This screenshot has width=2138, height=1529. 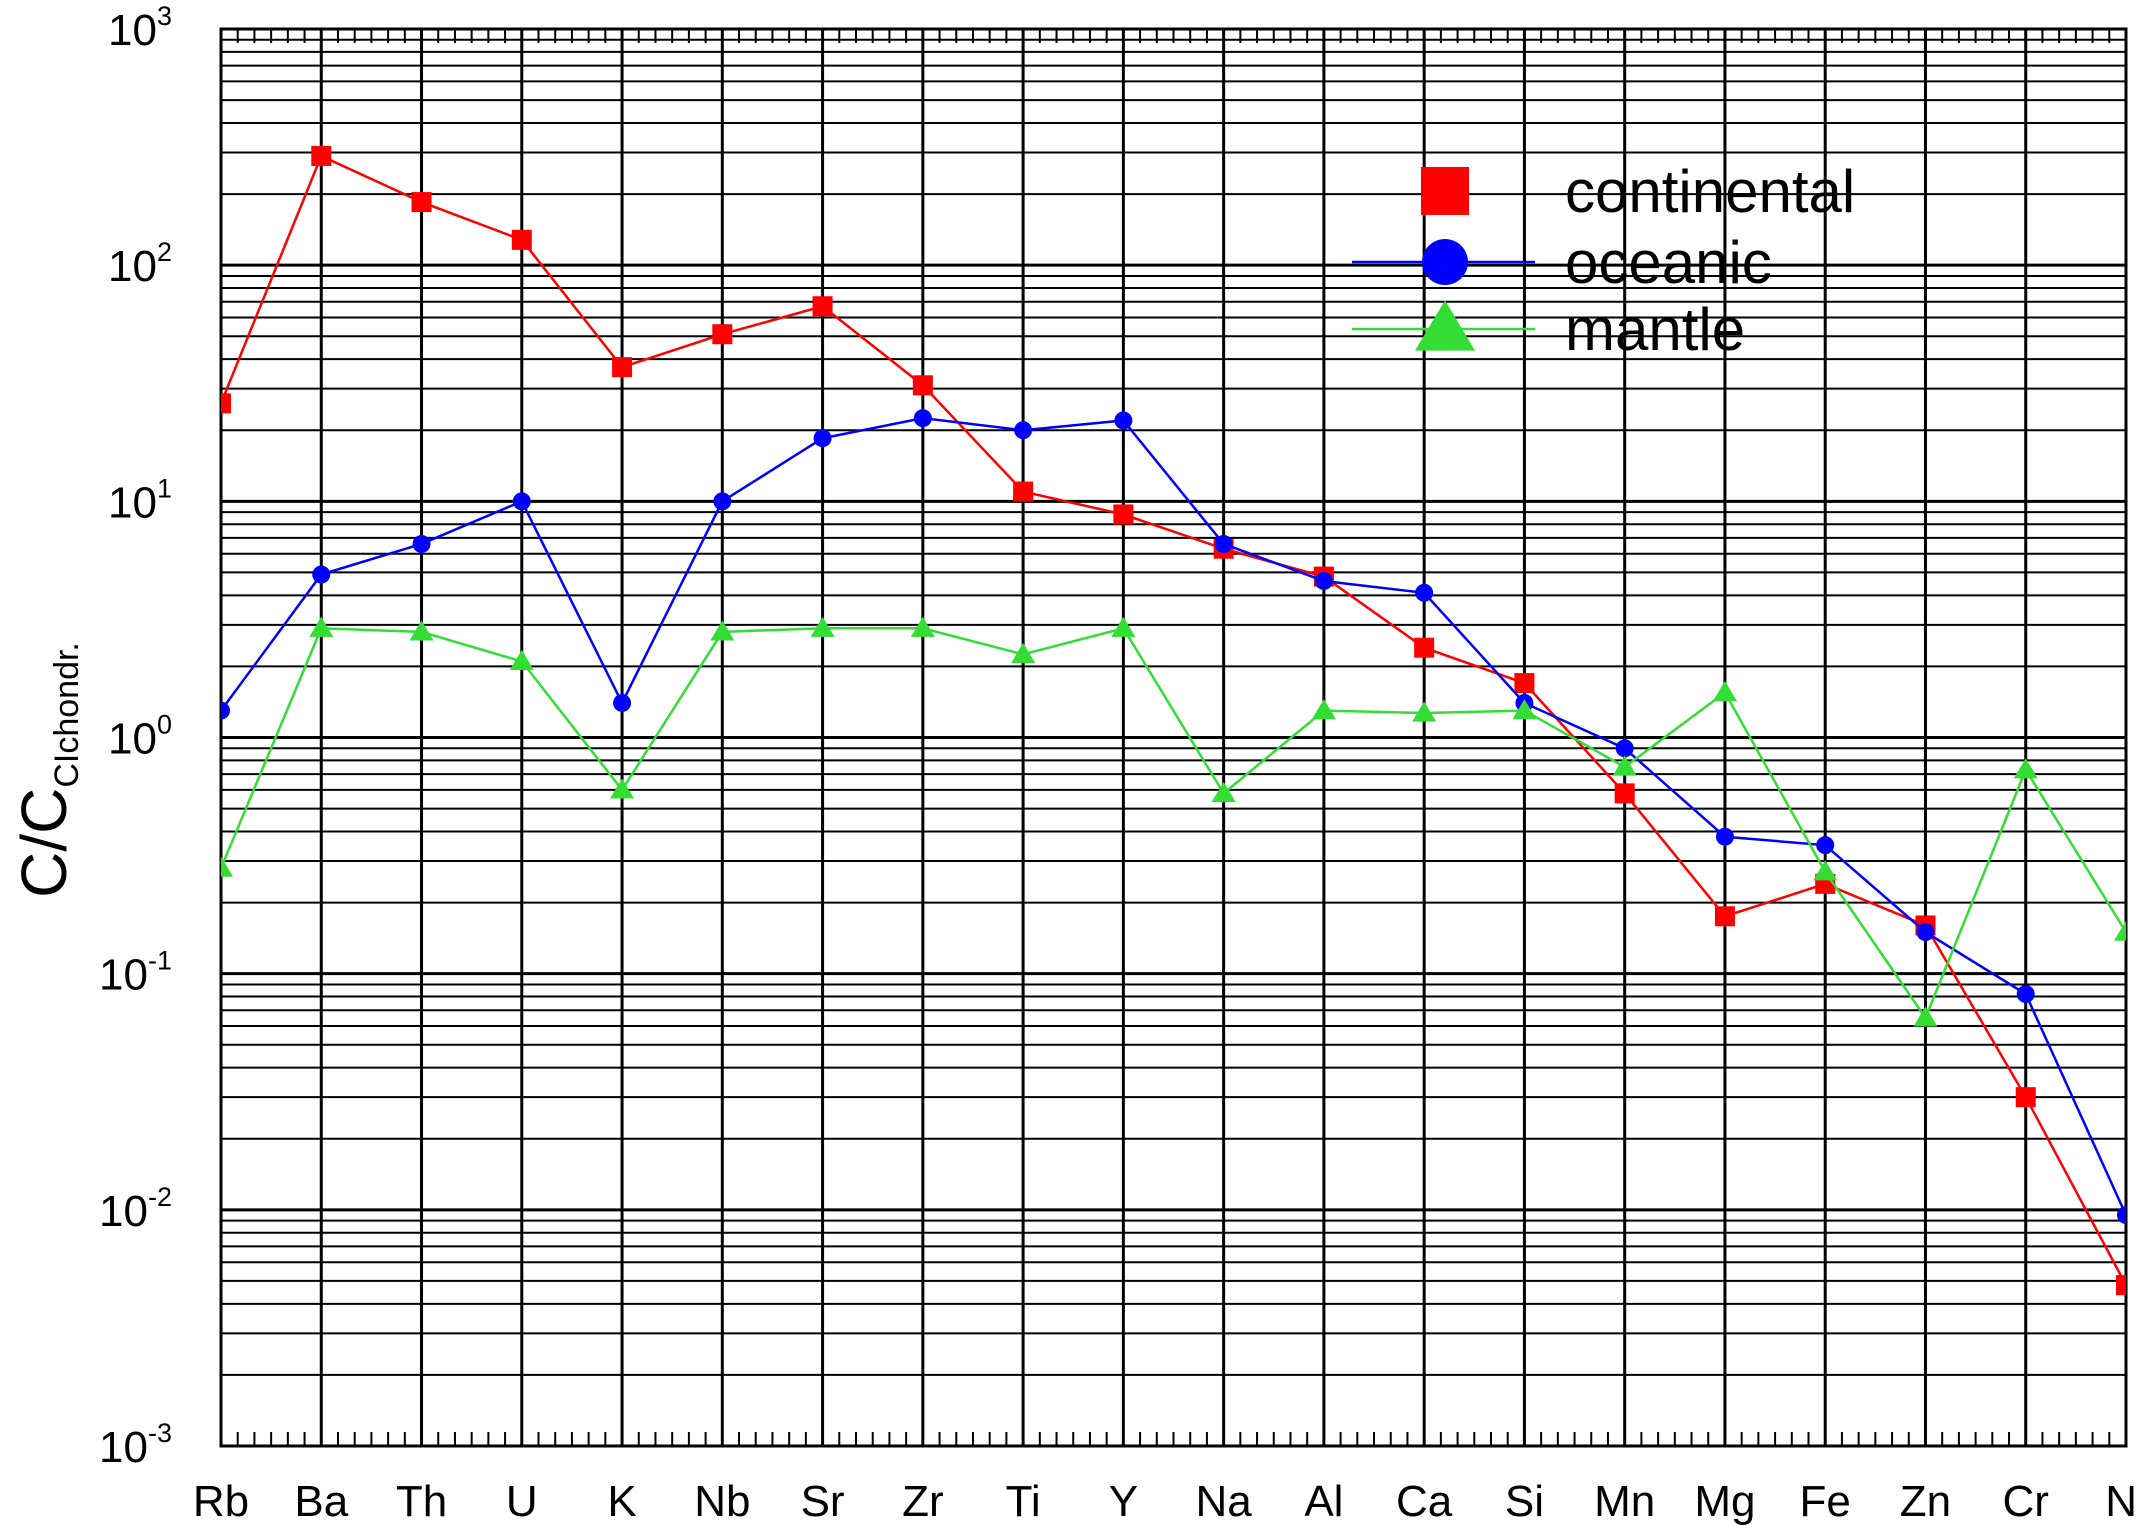 What do you see at coordinates (1655, 329) in the screenshot?
I see `legend-label: mantle` at bounding box center [1655, 329].